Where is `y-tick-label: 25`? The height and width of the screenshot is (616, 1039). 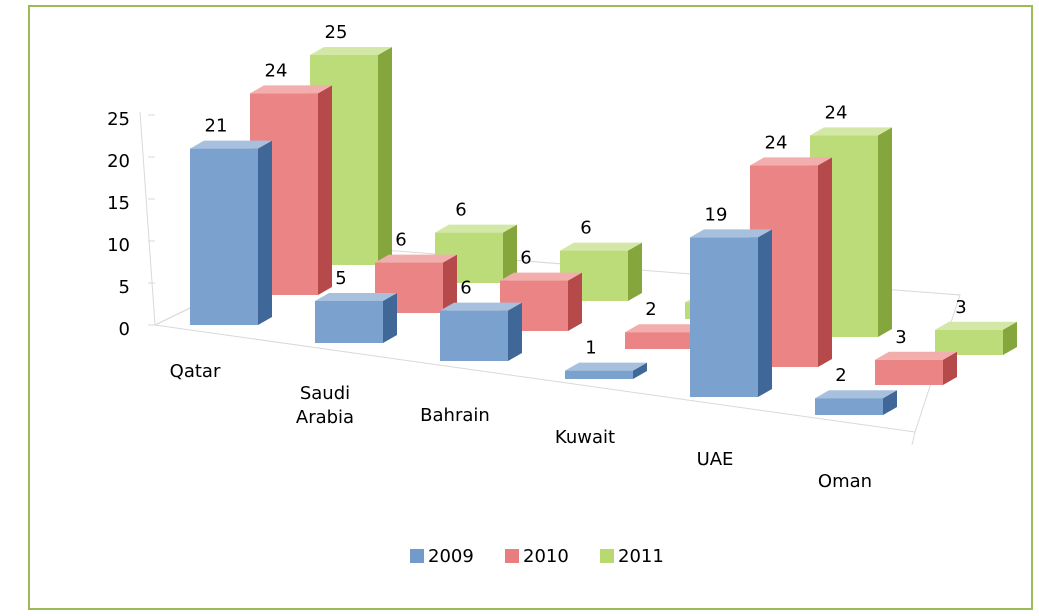 y-tick-label: 25 is located at coordinates (118, 119).